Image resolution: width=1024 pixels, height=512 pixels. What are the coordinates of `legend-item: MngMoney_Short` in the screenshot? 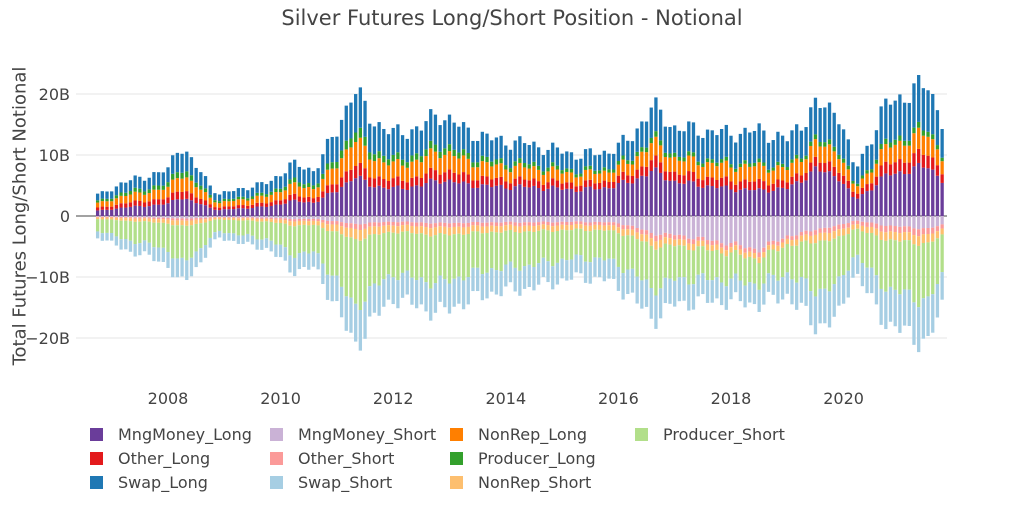 It's located at (353, 434).